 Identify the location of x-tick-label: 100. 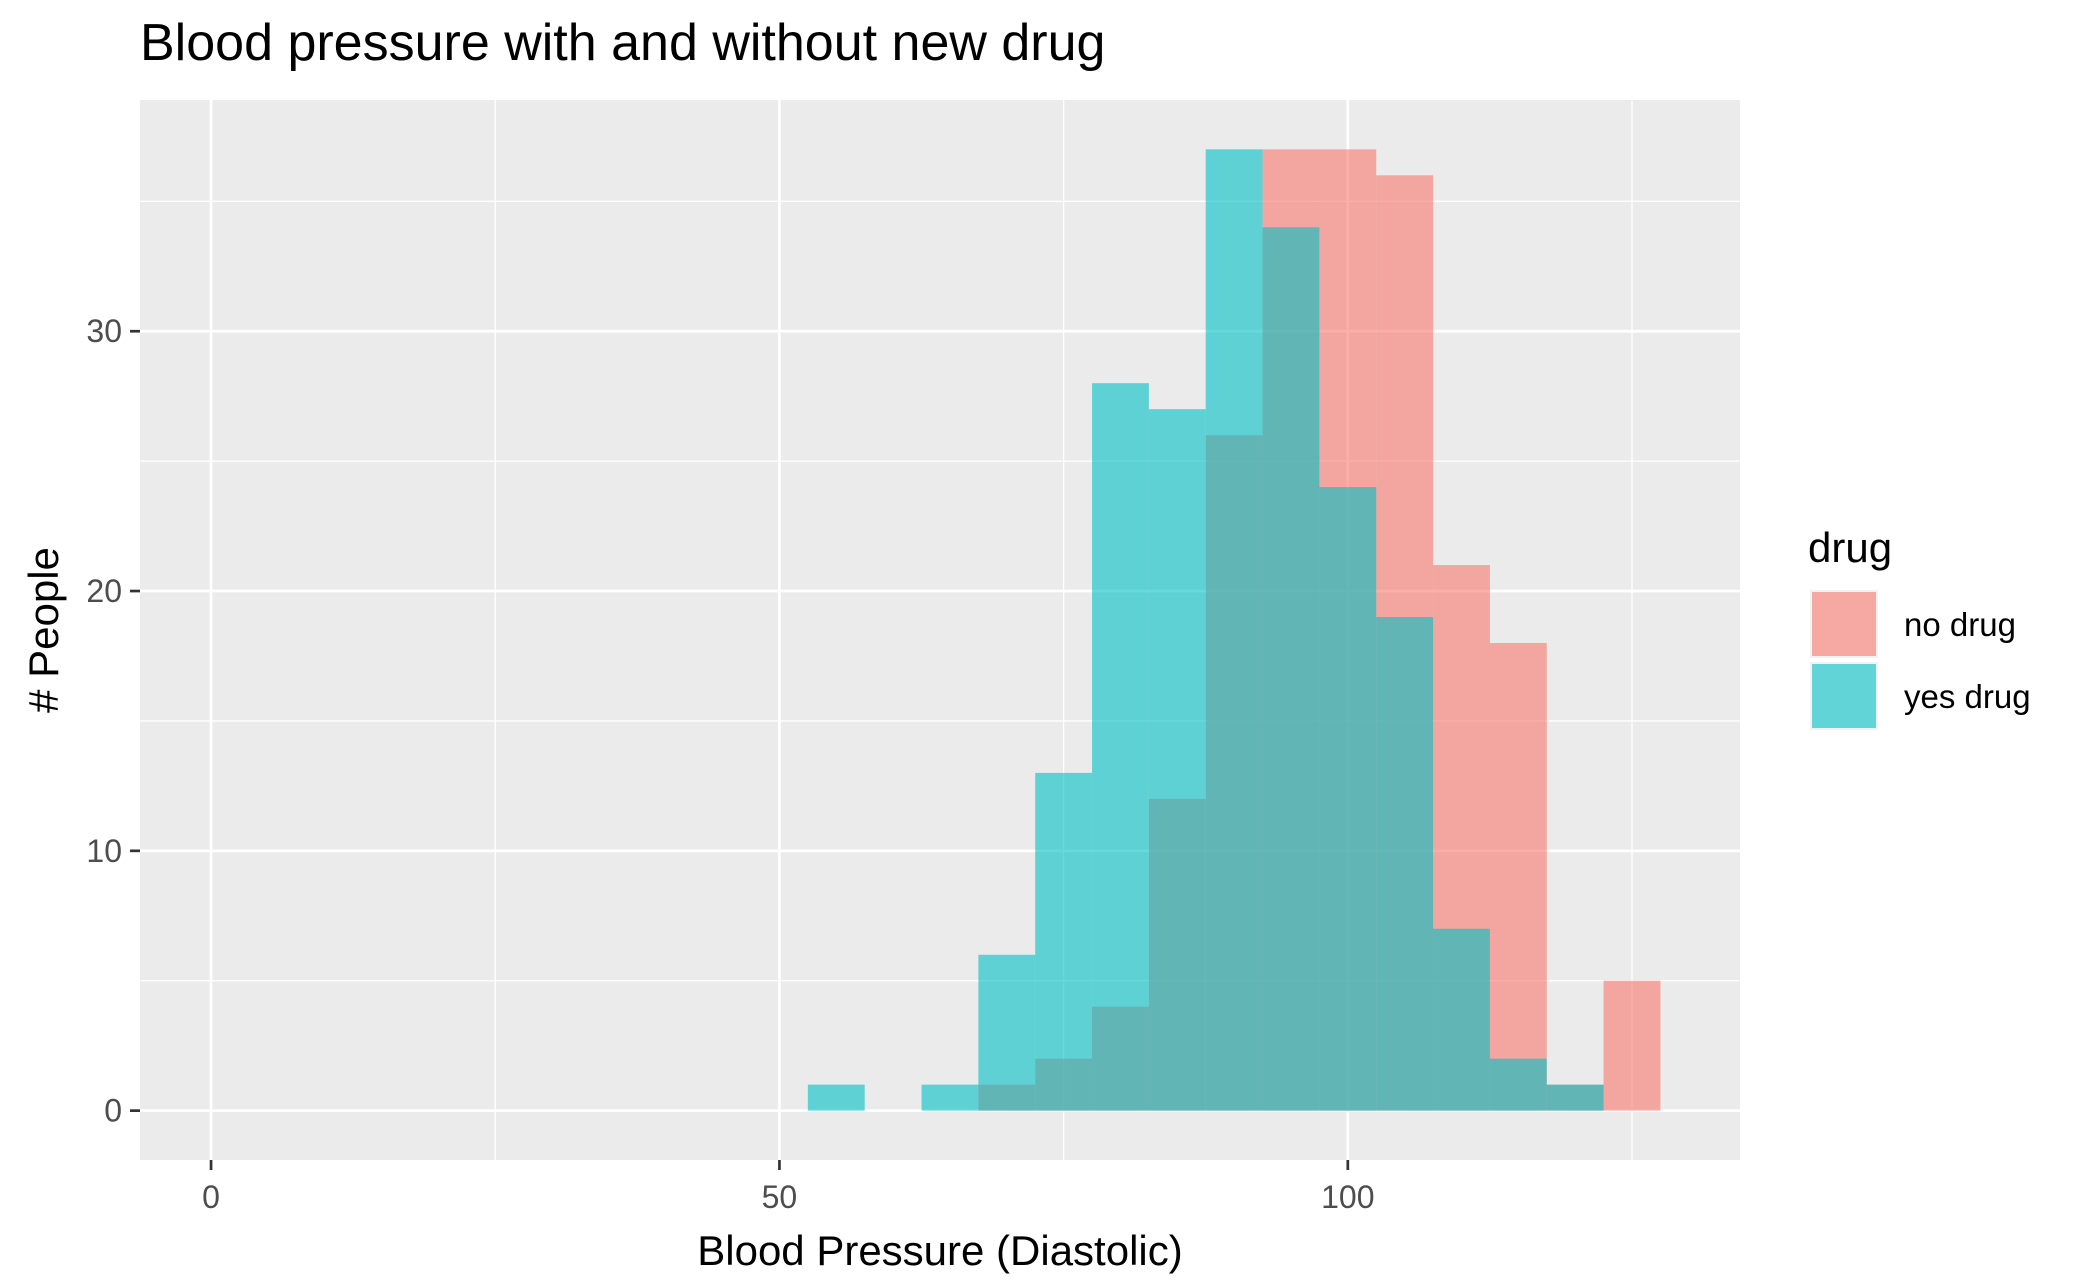
(1347, 1197).